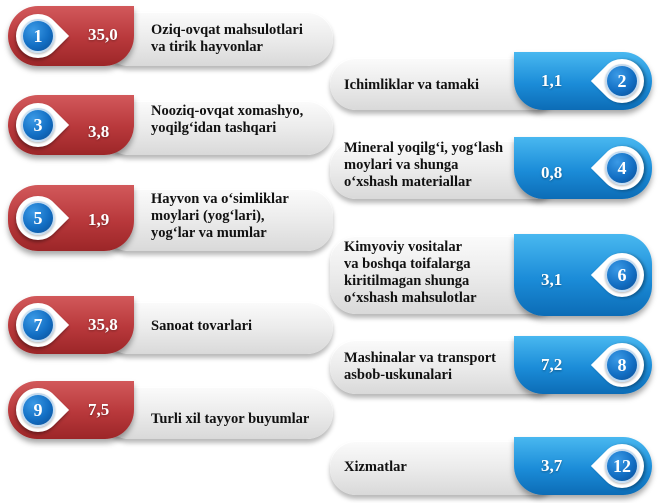 The width and height of the screenshot is (660, 503). I want to click on number-badge: 12, so click(622, 466).